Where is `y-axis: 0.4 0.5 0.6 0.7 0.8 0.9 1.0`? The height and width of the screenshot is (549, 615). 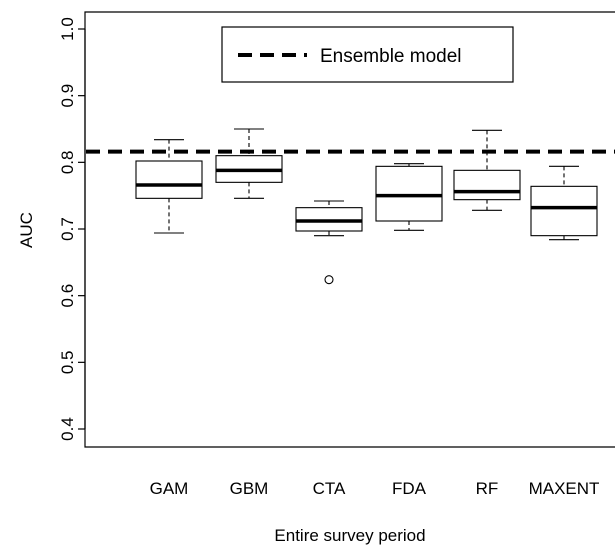 y-axis: 0.4 0.5 0.6 0.7 0.8 0.9 1.0 is located at coordinates (72, 229).